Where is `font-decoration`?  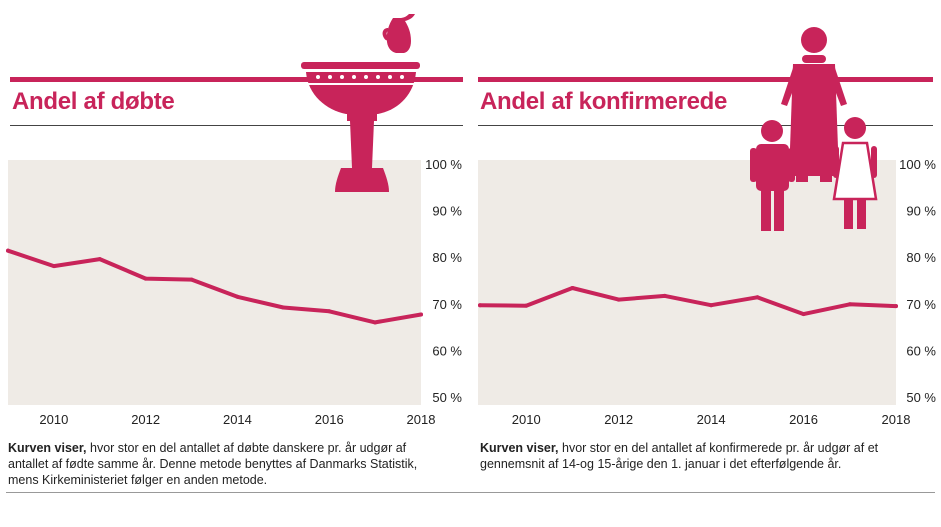
font-decoration is located at coordinates (361, 80).